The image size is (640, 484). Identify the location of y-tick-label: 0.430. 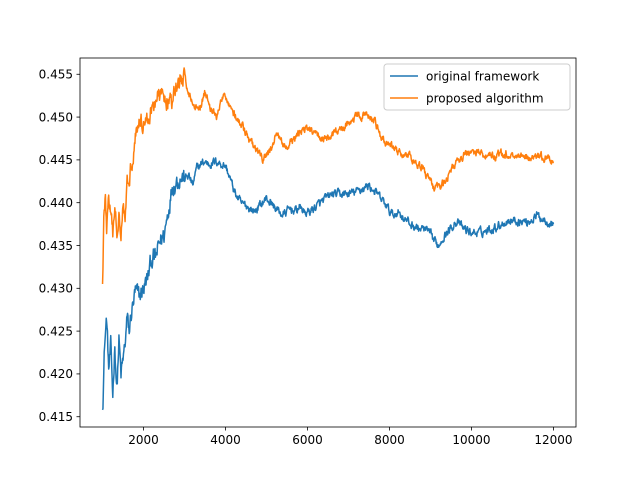
(56, 289).